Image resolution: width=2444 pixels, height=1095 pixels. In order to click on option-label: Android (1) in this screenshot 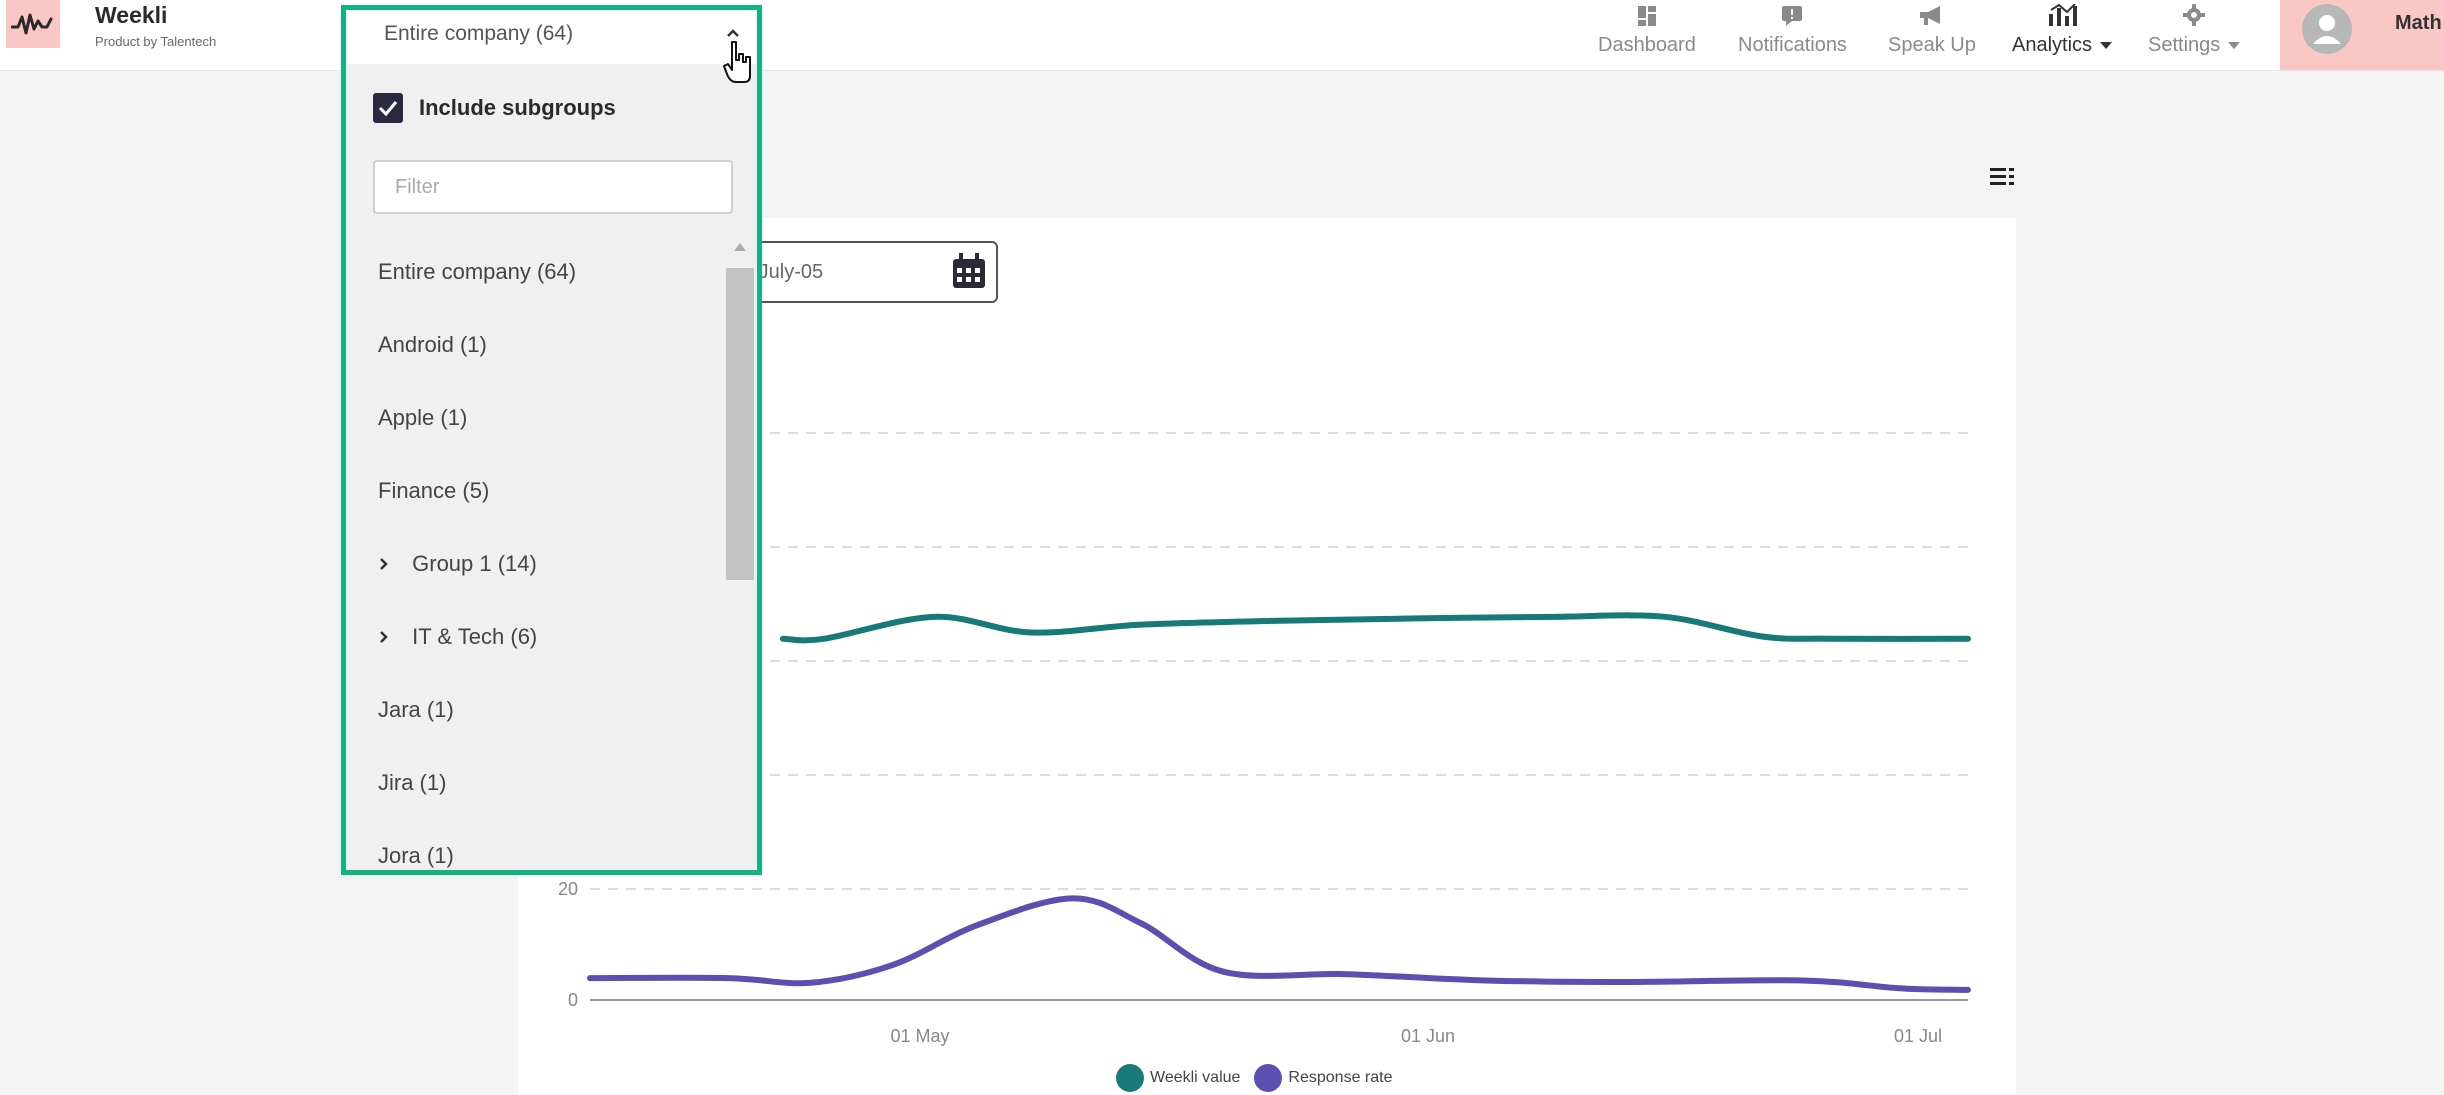, I will do `click(432, 344)`.